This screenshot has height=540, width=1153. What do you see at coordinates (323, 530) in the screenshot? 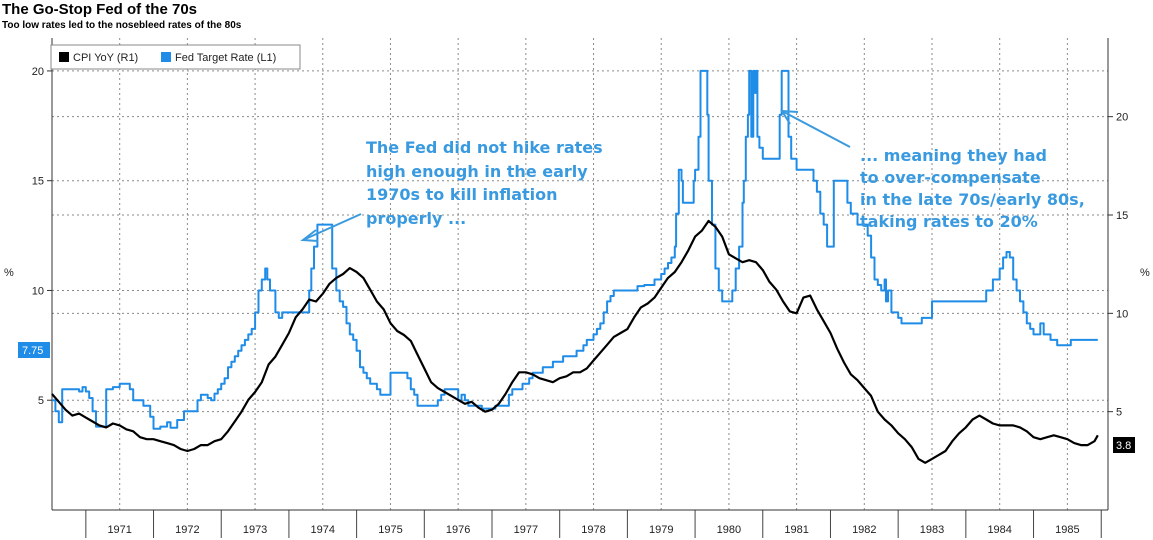
I see `x-tick-label-1974: 1974` at bounding box center [323, 530].